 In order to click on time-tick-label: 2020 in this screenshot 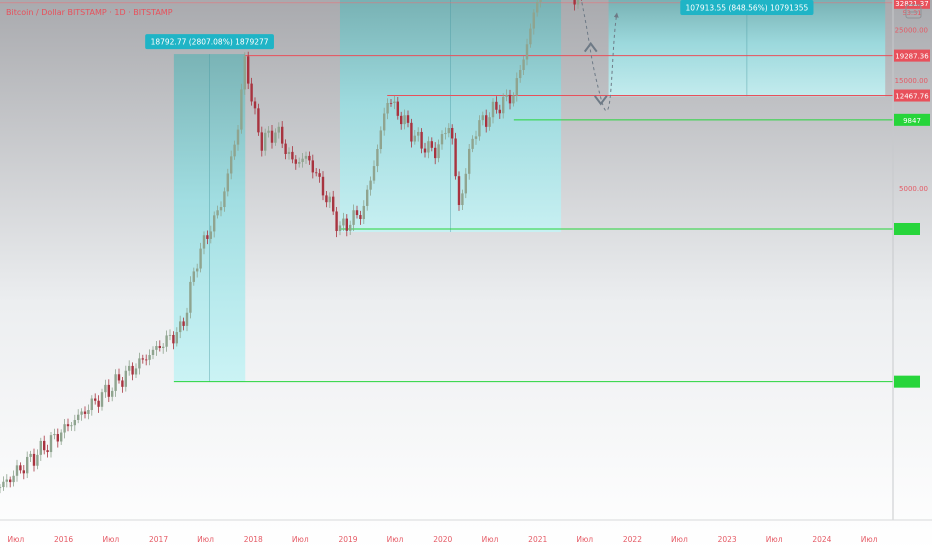, I will do `click(442, 539)`.